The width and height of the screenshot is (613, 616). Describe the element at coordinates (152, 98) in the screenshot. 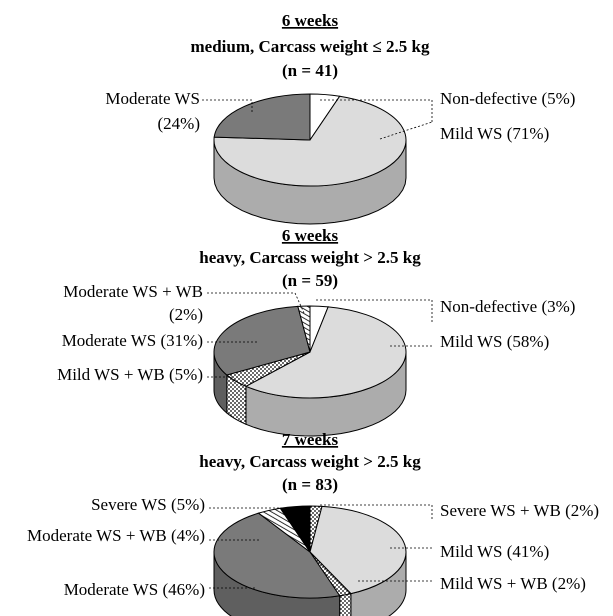

I see `chart-1-label-moderate-ws: Moderate WS` at that location.